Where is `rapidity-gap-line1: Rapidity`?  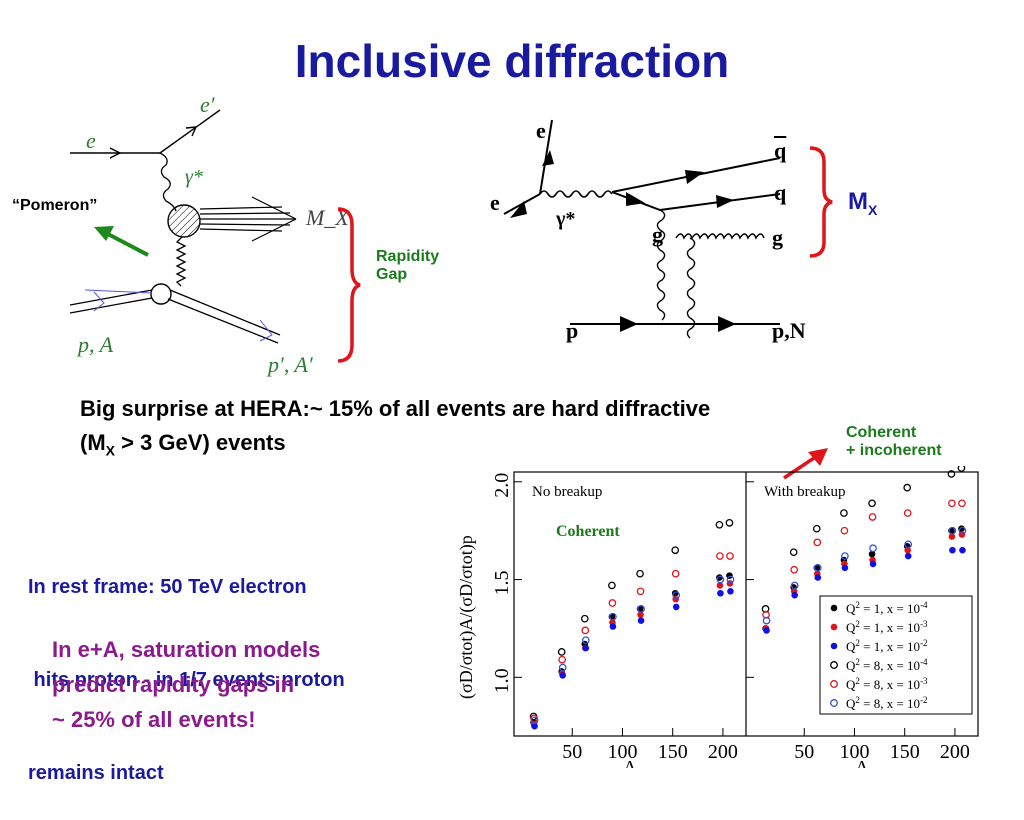 rapidity-gap-line1: Rapidity is located at coordinates (408, 256).